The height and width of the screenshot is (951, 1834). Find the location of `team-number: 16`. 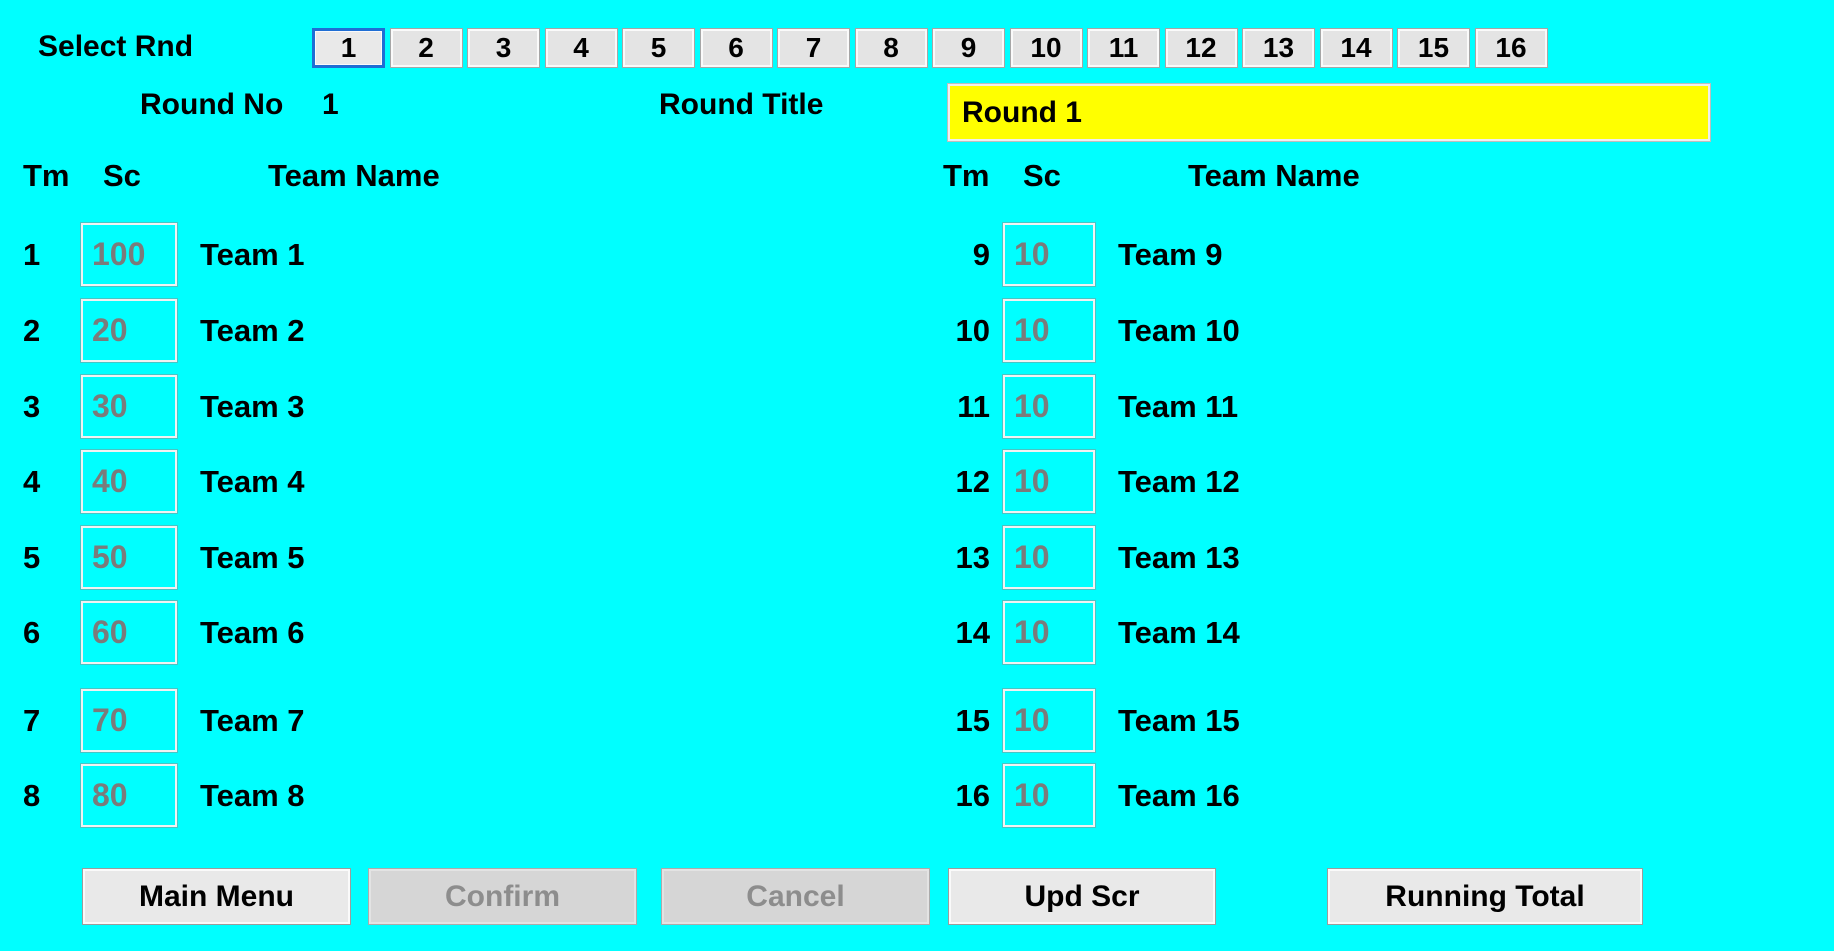

team-number: 16 is located at coordinates (972, 795).